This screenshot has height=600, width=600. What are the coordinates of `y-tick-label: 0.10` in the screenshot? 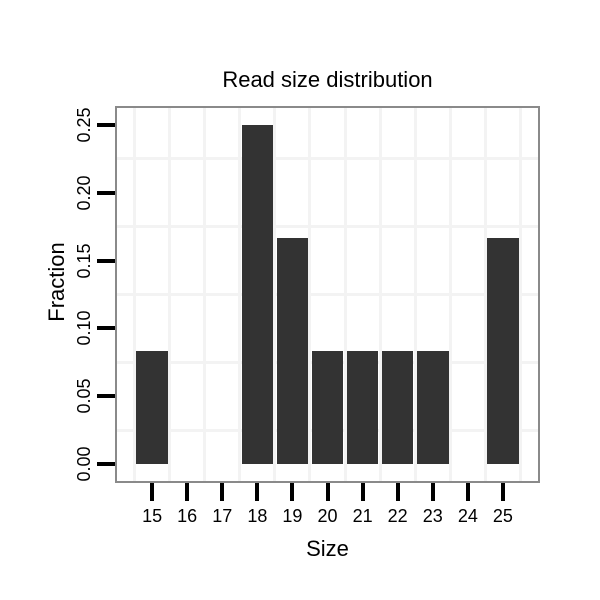 It's located at (84, 328).